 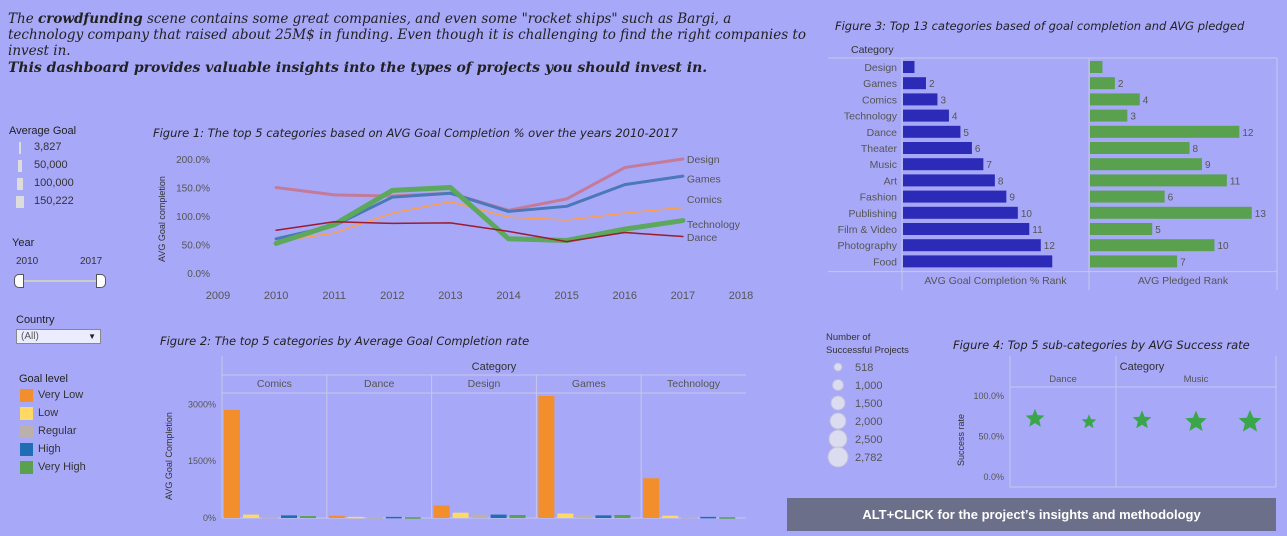 What do you see at coordinates (479, 222) in the screenshot?
I see `fig1-series-line-comics` at bounding box center [479, 222].